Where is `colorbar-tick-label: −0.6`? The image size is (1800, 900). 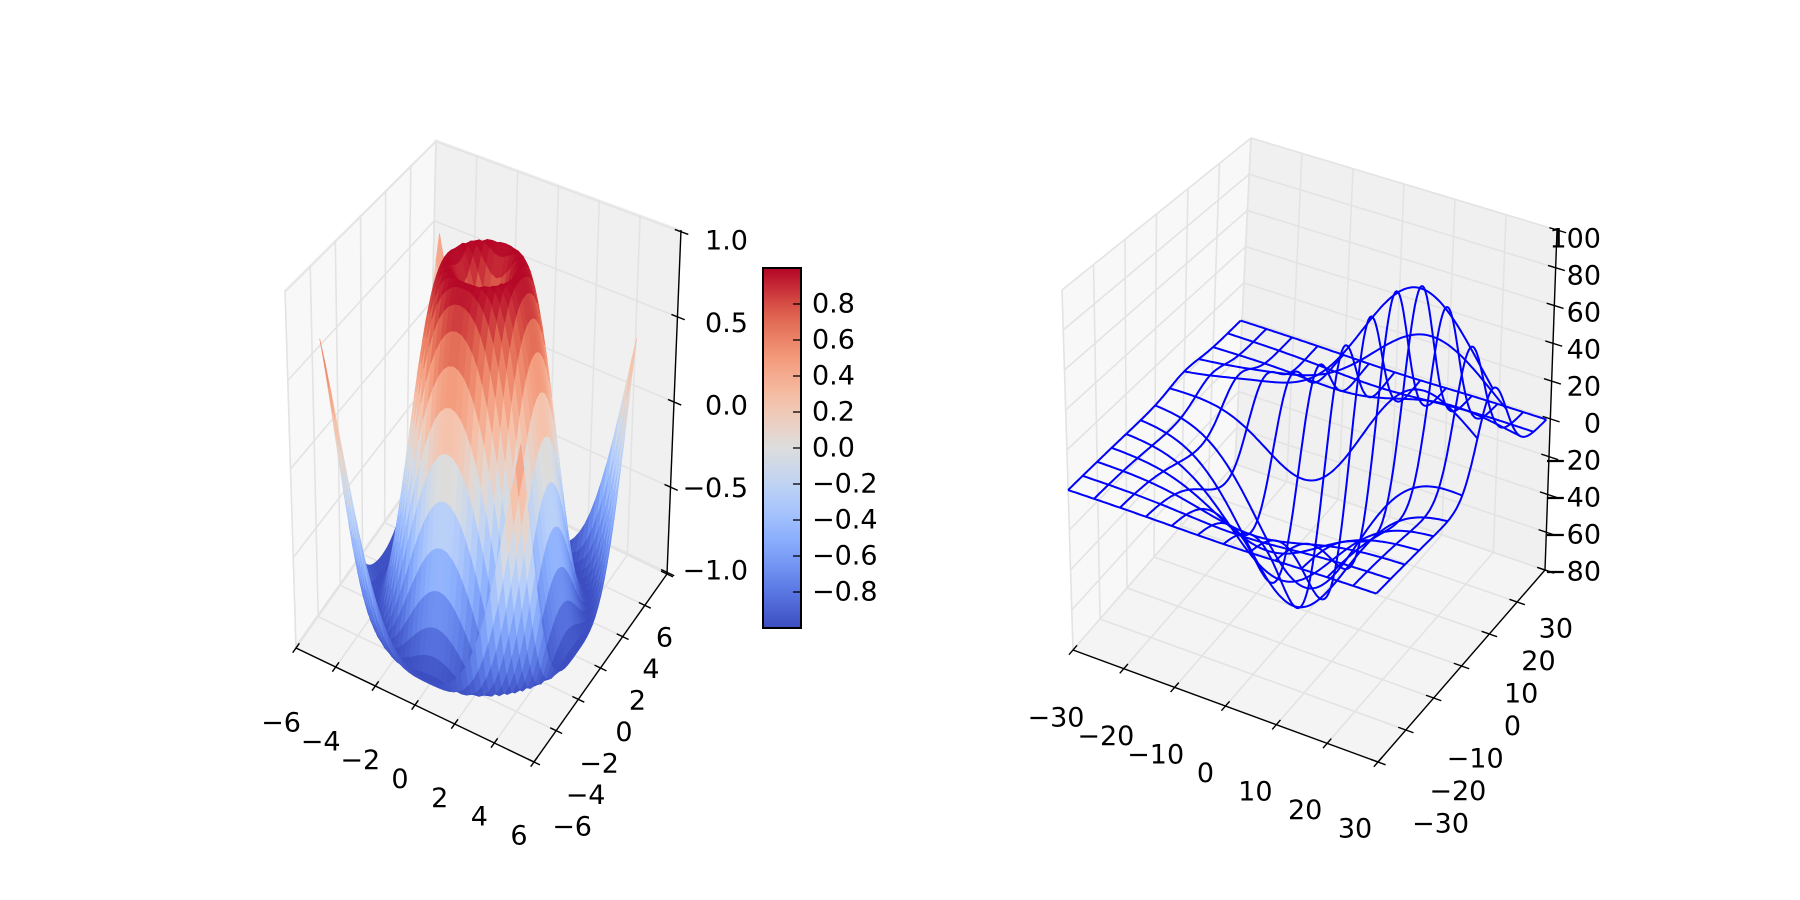
colorbar-tick-label: −0.6 is located at coordinates (845, 556).